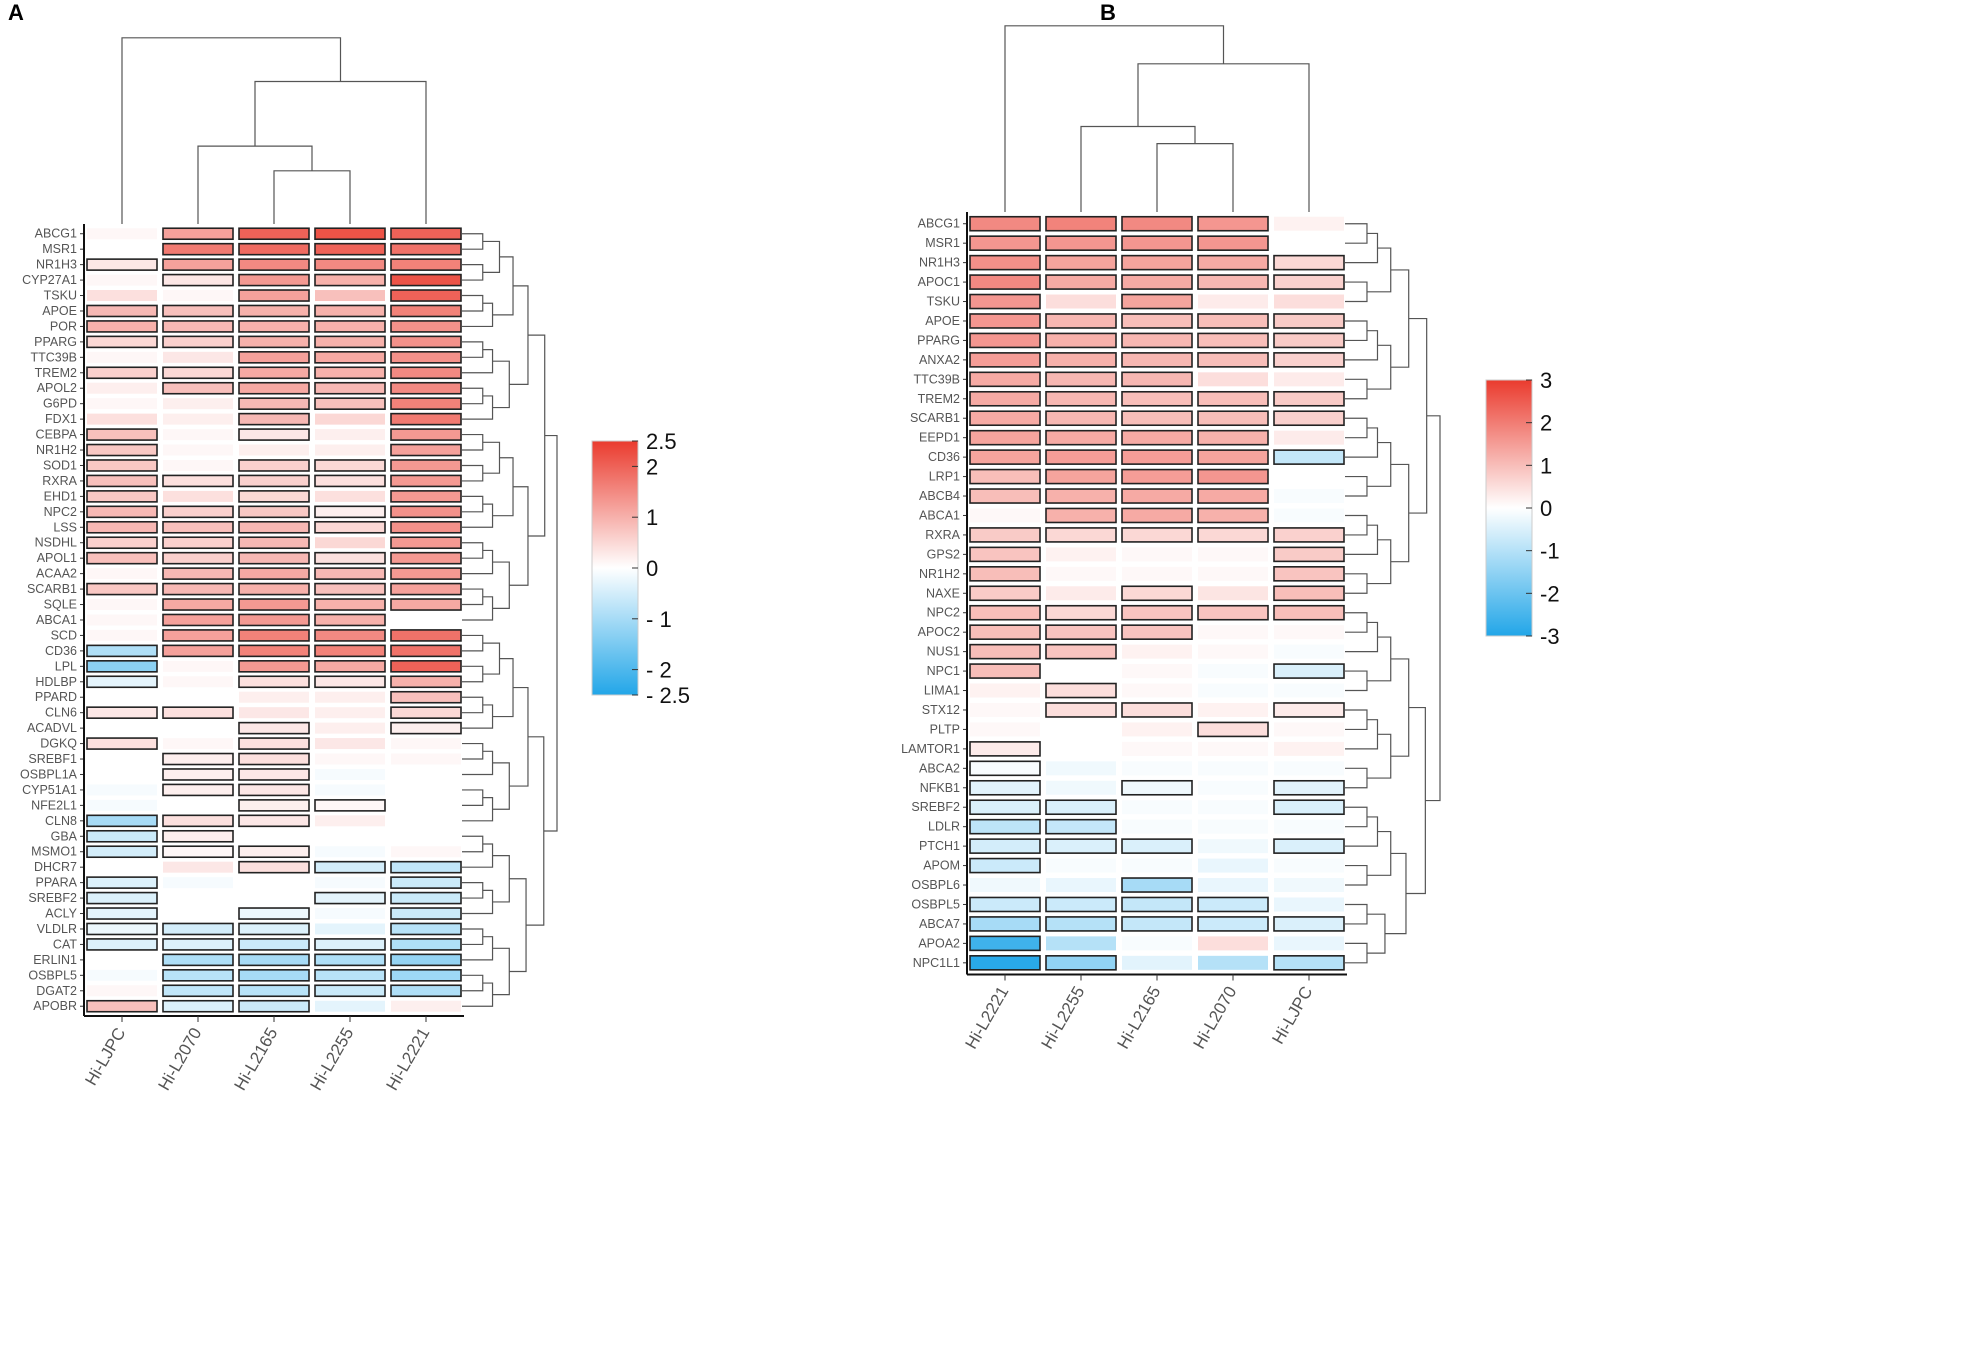 This screenshot has height=1348, width=1965. What do you see at coordinates (198, 573) in the screenshot?
I see `cell-ACAA2-Hi-L2070` at bounding box center [198, 573].